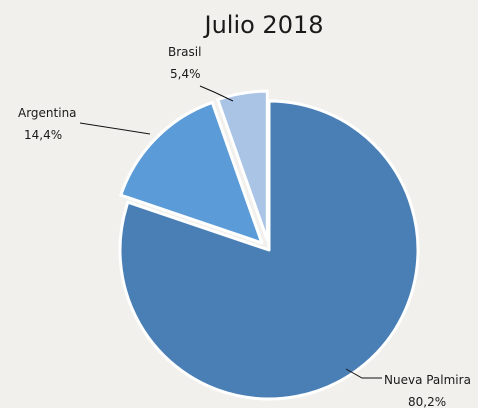 This screenshot has width=478, height=408. What do you see at coordinates (47, 113) in the screenshot?
I see `slice-label-name: Argentina` at bounding box center [47, 113].